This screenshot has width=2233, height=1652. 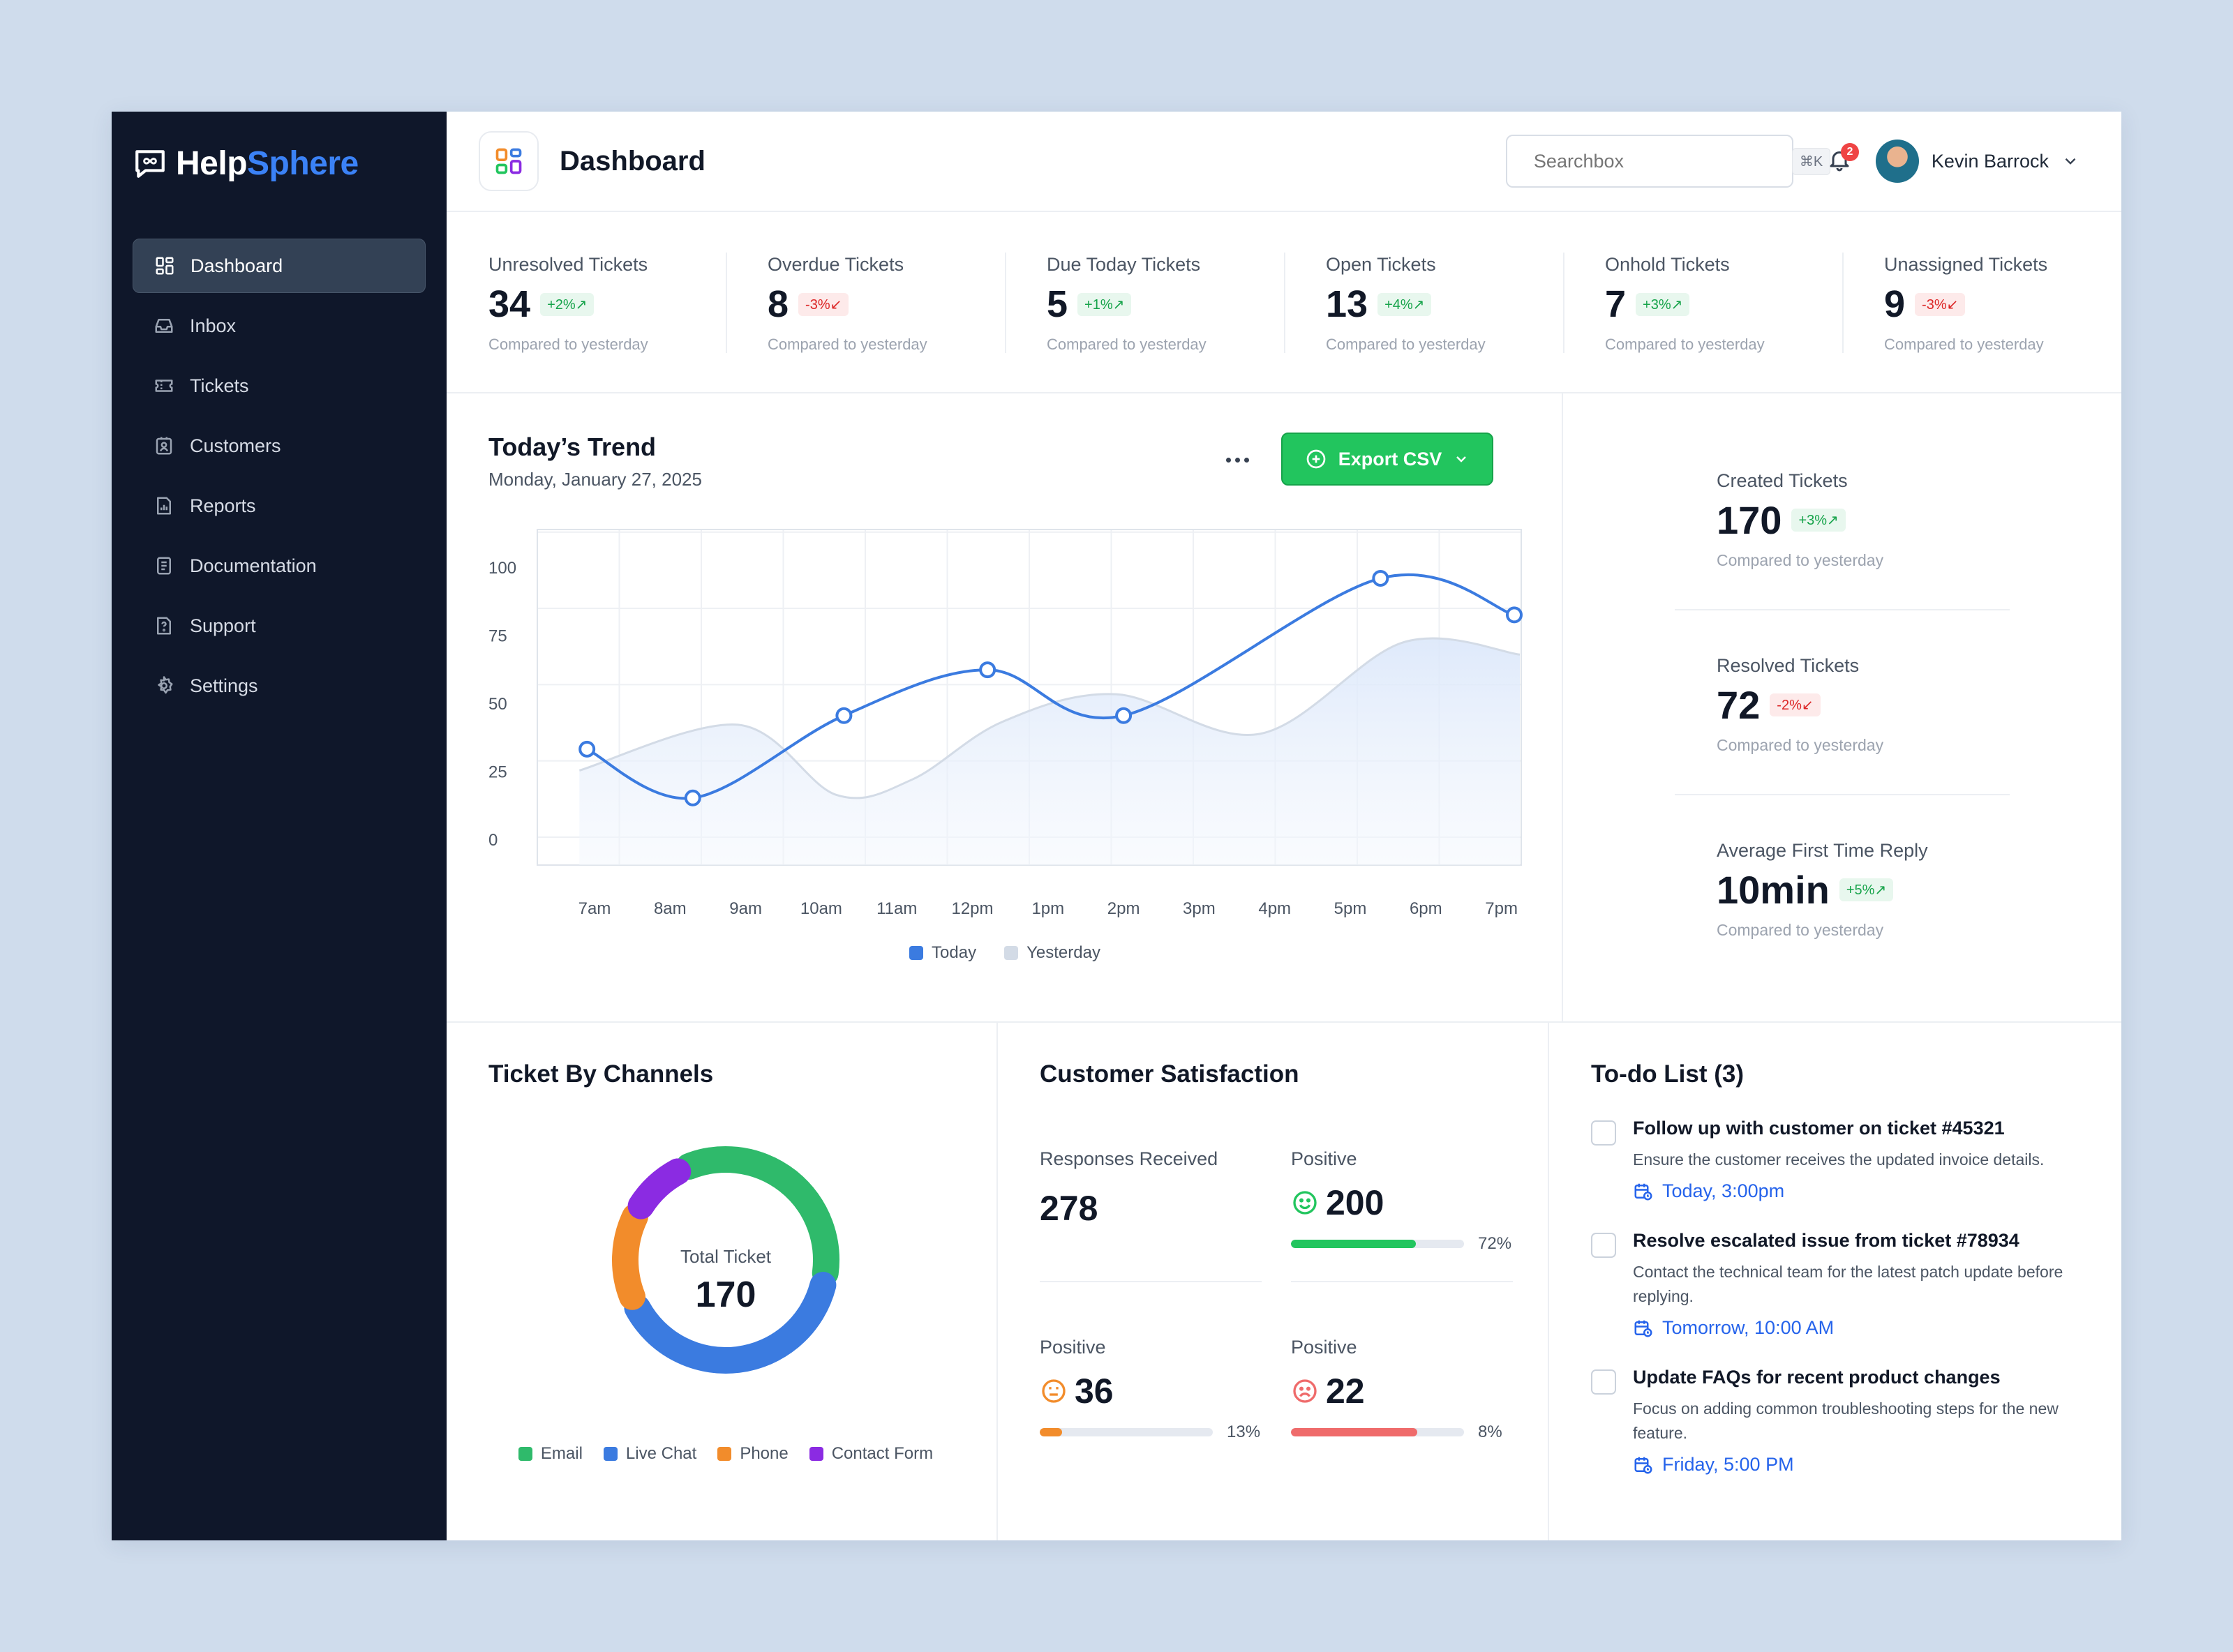 I want to click on todo-item-due-text: Today, 3:00pm, so click(x=1723, y=1190).